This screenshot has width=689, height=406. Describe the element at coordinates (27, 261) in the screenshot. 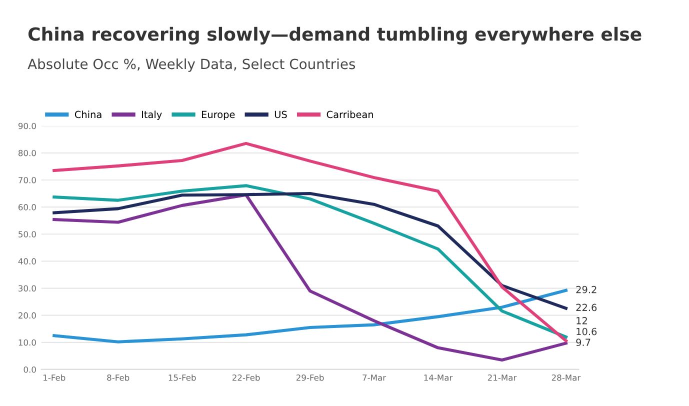

I see `y-tick-label: 40.0` at that location.